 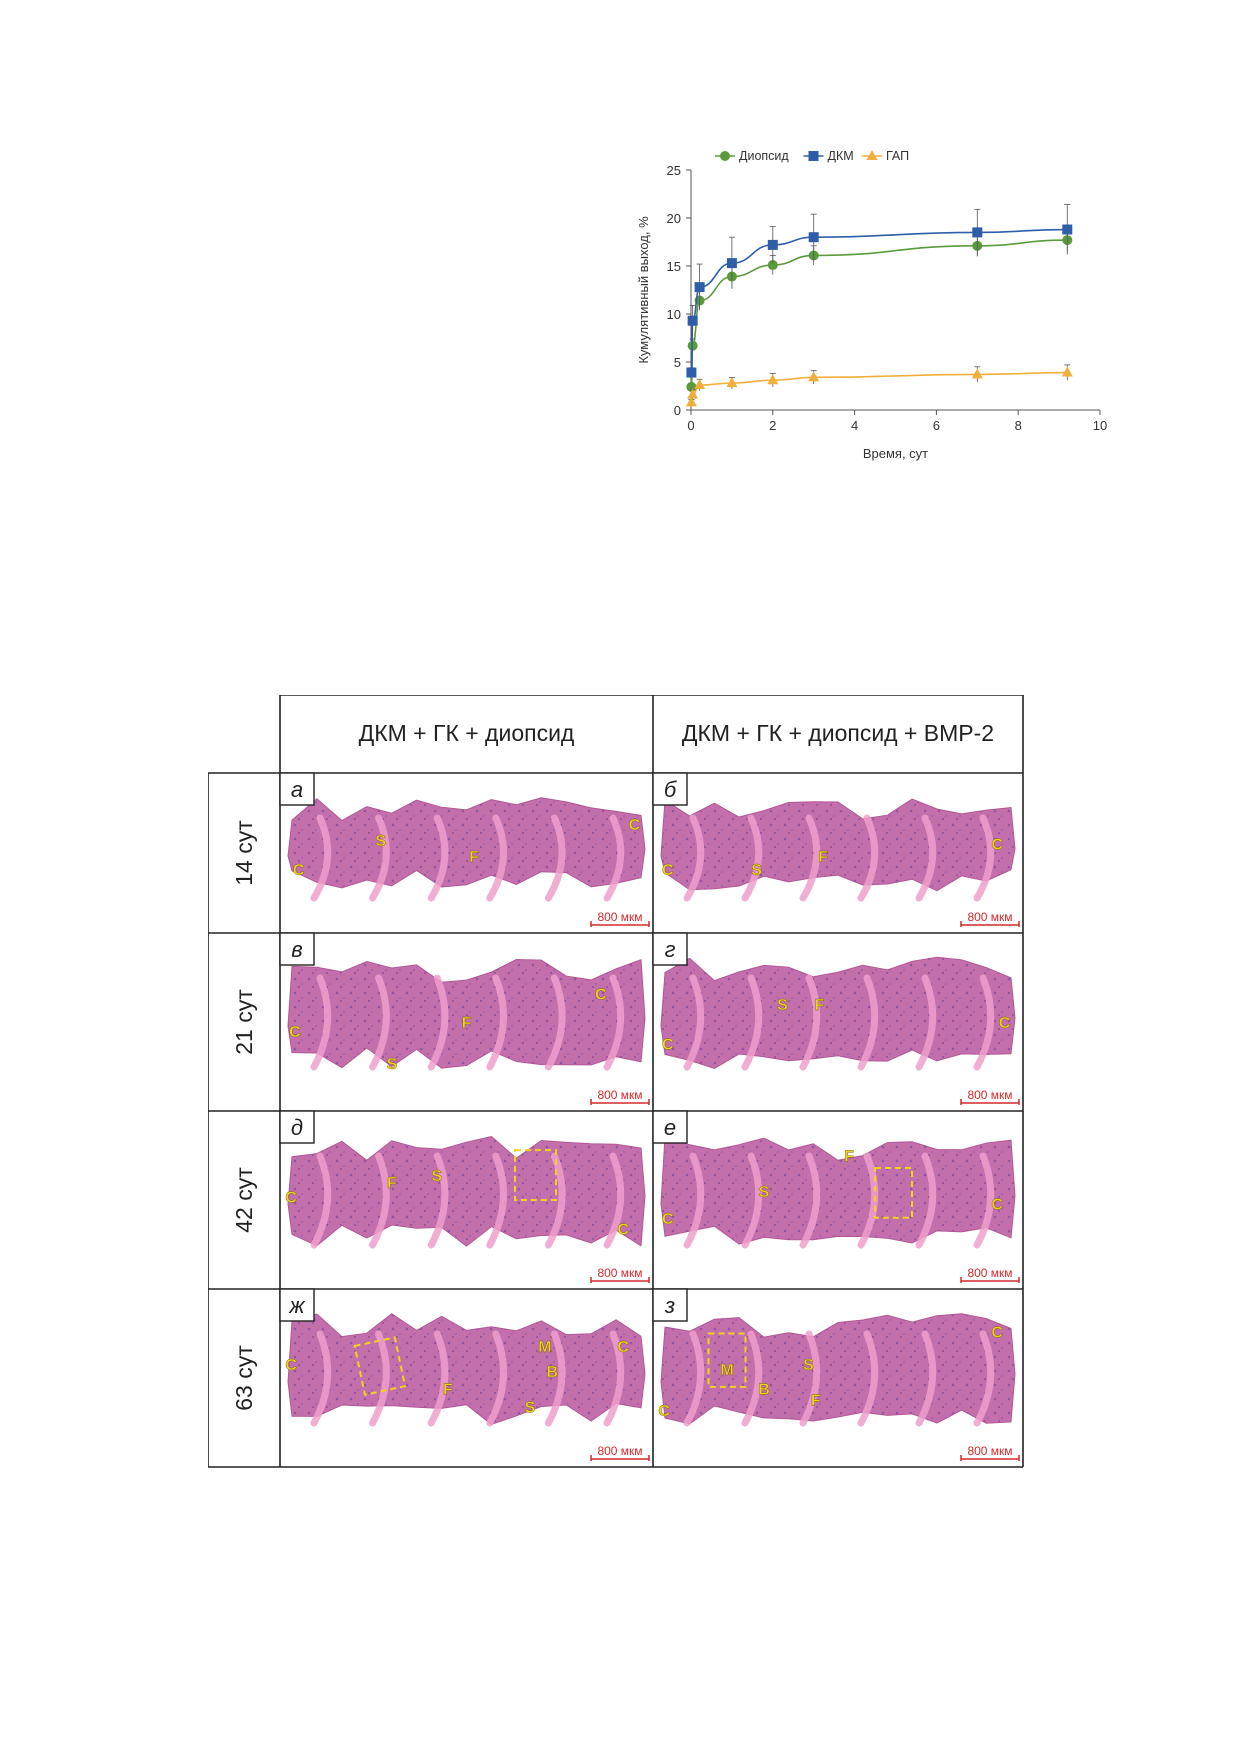 I want to click on panel-а: а C S F C 800 мкм, so click(x=464, y=849).